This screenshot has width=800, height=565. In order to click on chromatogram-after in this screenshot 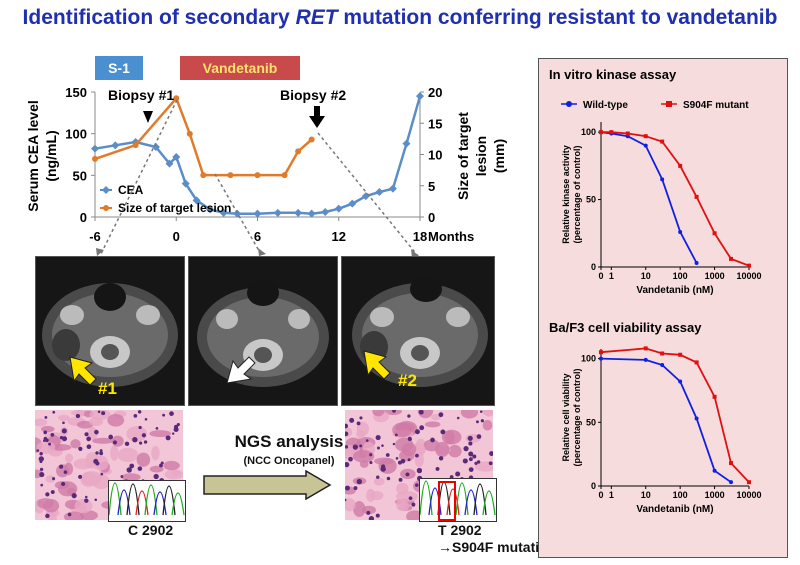, I will do `click(458, 500)`.